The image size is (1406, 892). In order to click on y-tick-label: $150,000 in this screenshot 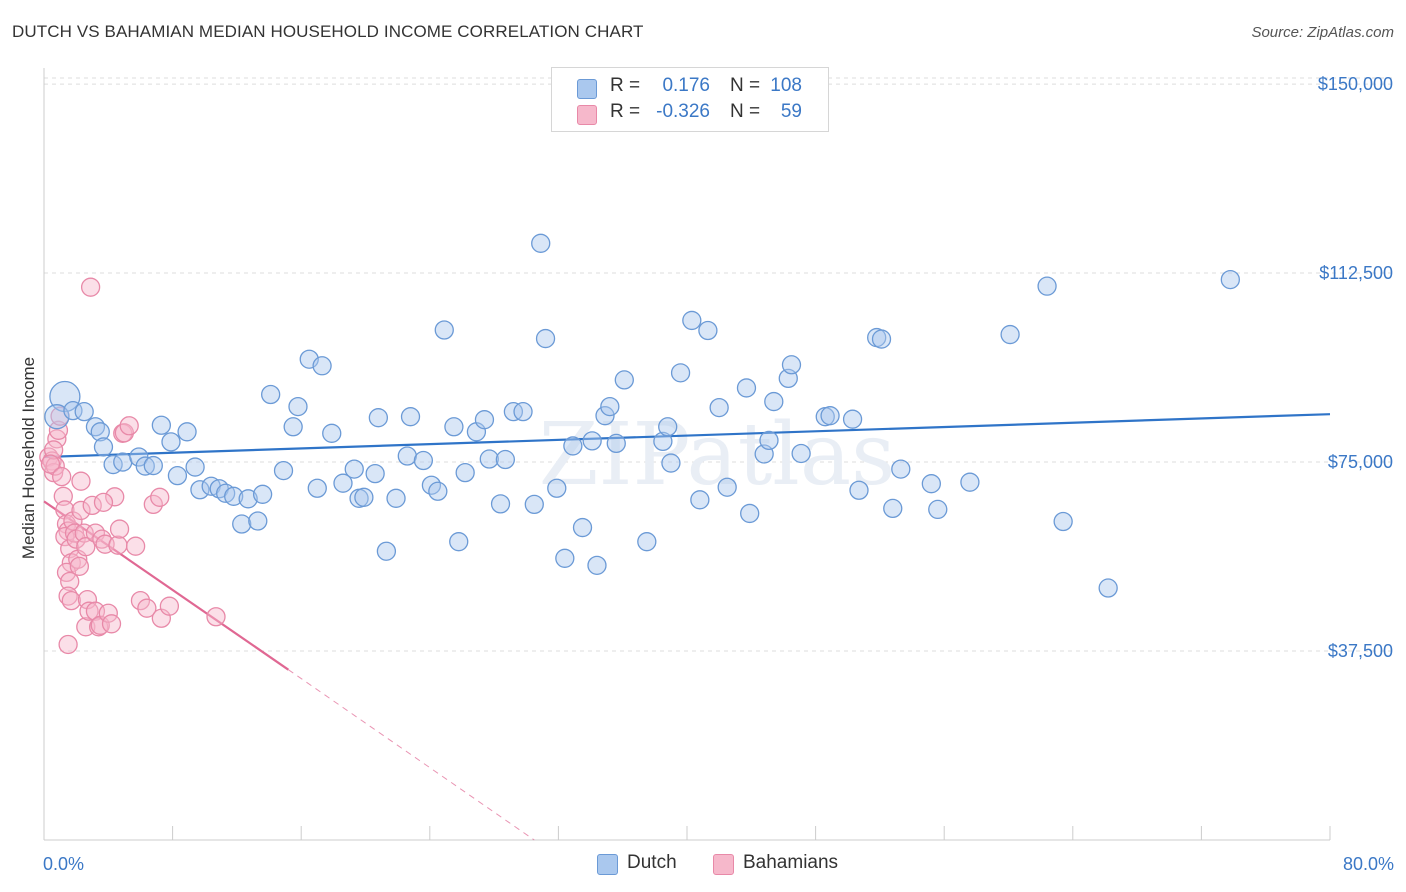, I will do `click(1355, 84)`.